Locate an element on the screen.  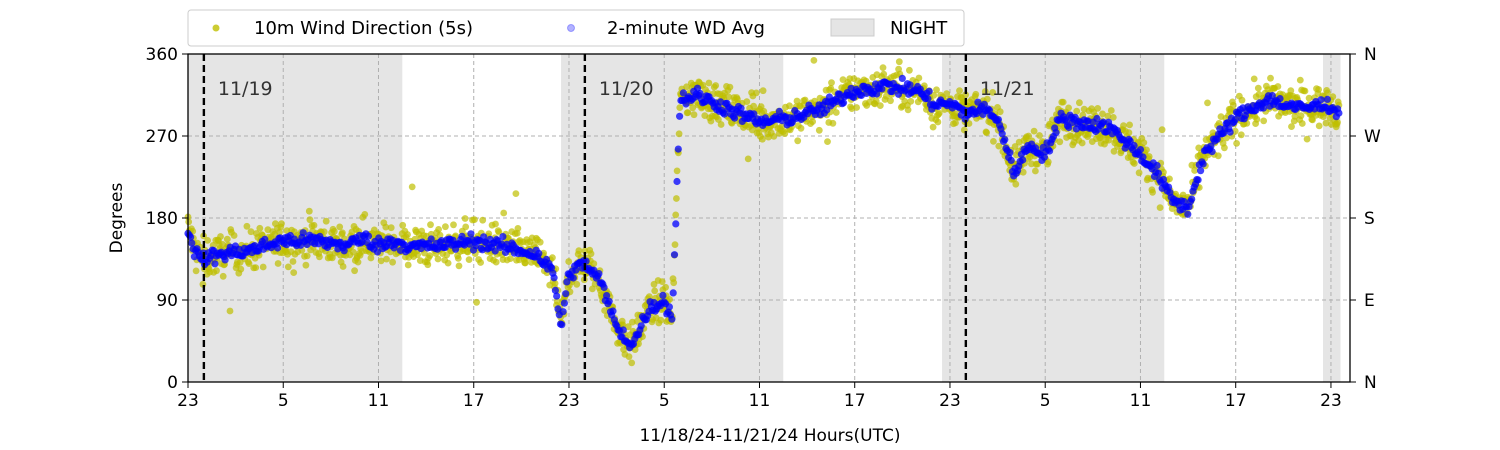
right-tick-label: E is located at coordinates (1369, 301).